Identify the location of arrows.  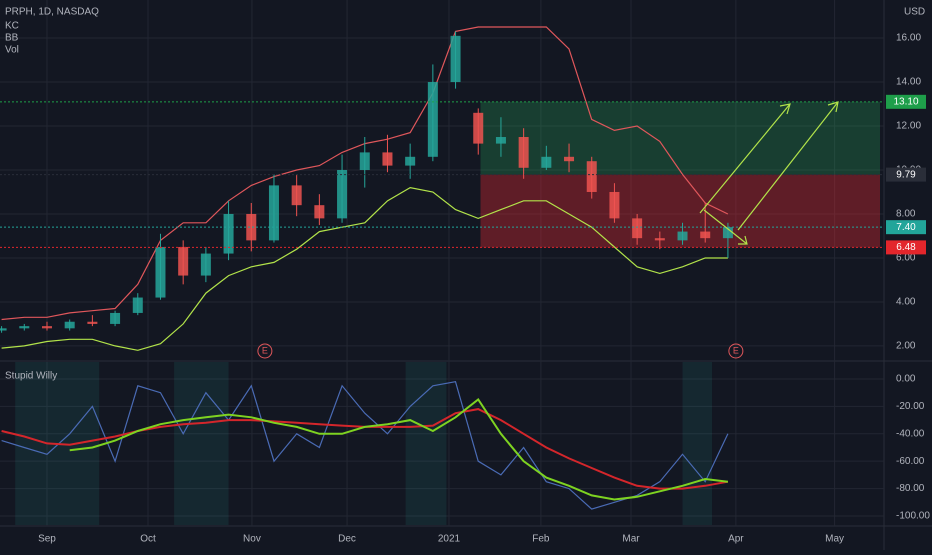
(769, 173).